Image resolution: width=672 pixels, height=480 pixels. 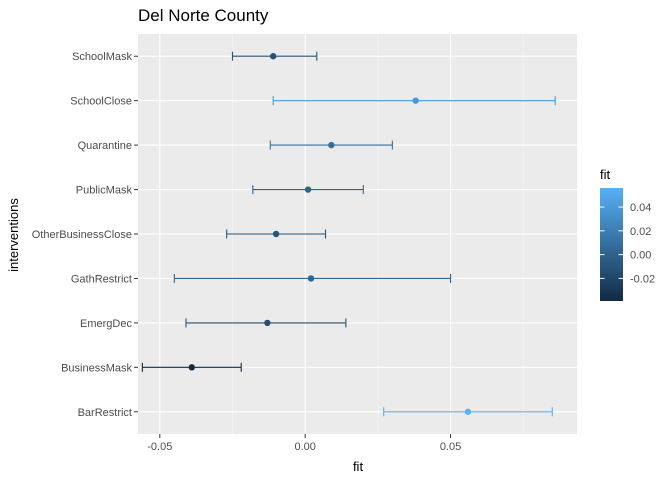 I want to click on point-BarRestrict, so click(x=468, y=411).